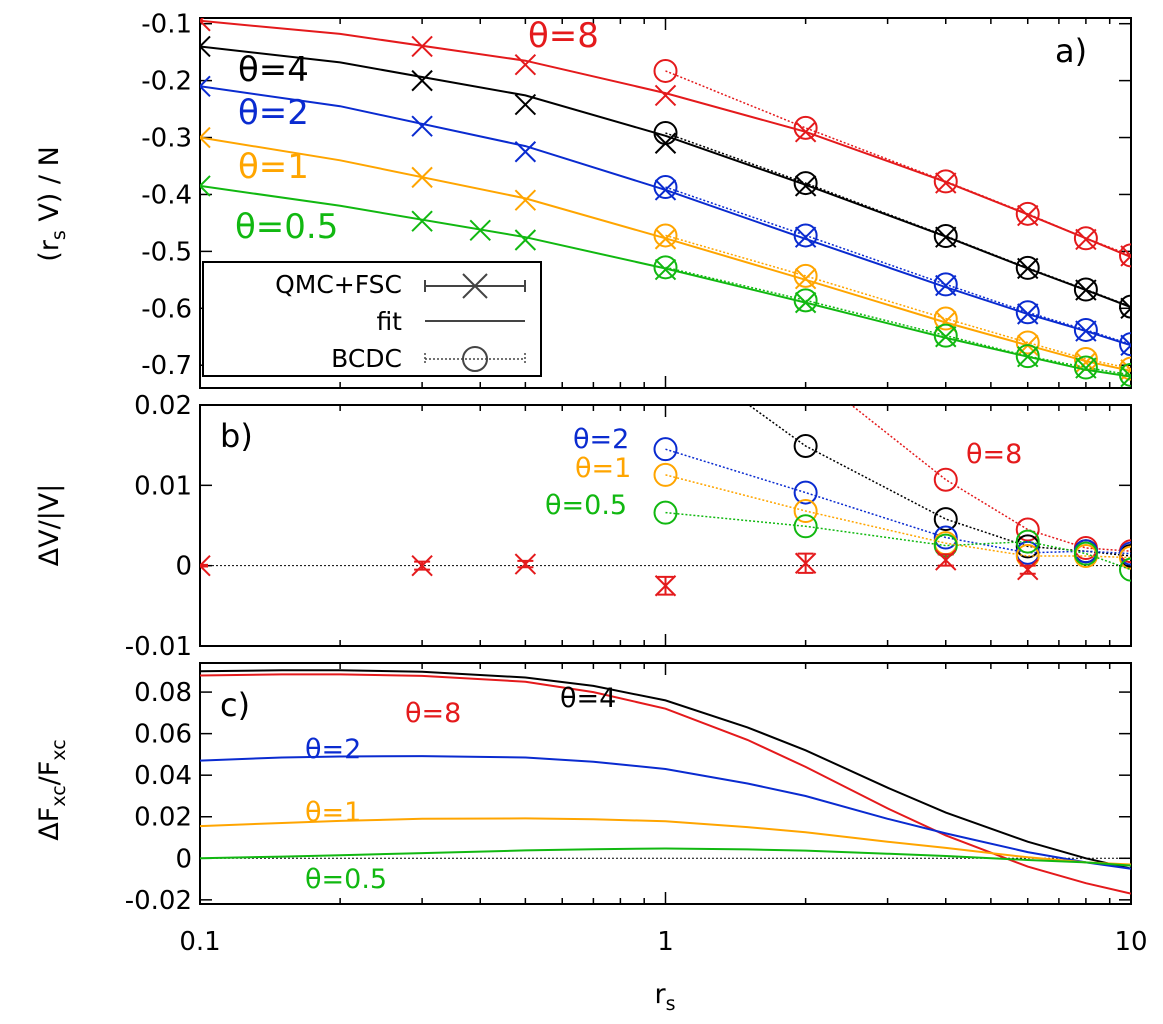  I want to click on label-b-theta-1: θ=1, so click(603, 468).